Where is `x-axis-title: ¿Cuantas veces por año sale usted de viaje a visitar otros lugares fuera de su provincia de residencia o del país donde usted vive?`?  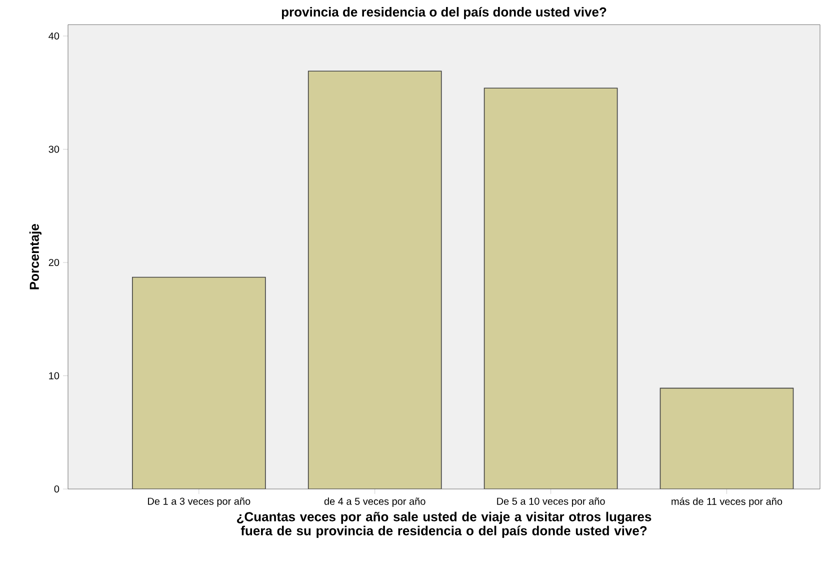 x-axis-title: ¿Cuantas veces por año sale usted de viaje a visitar otros lugares fuera de su provincia de residencia o del país donde usted vive? is located at coordinates (444, 525).